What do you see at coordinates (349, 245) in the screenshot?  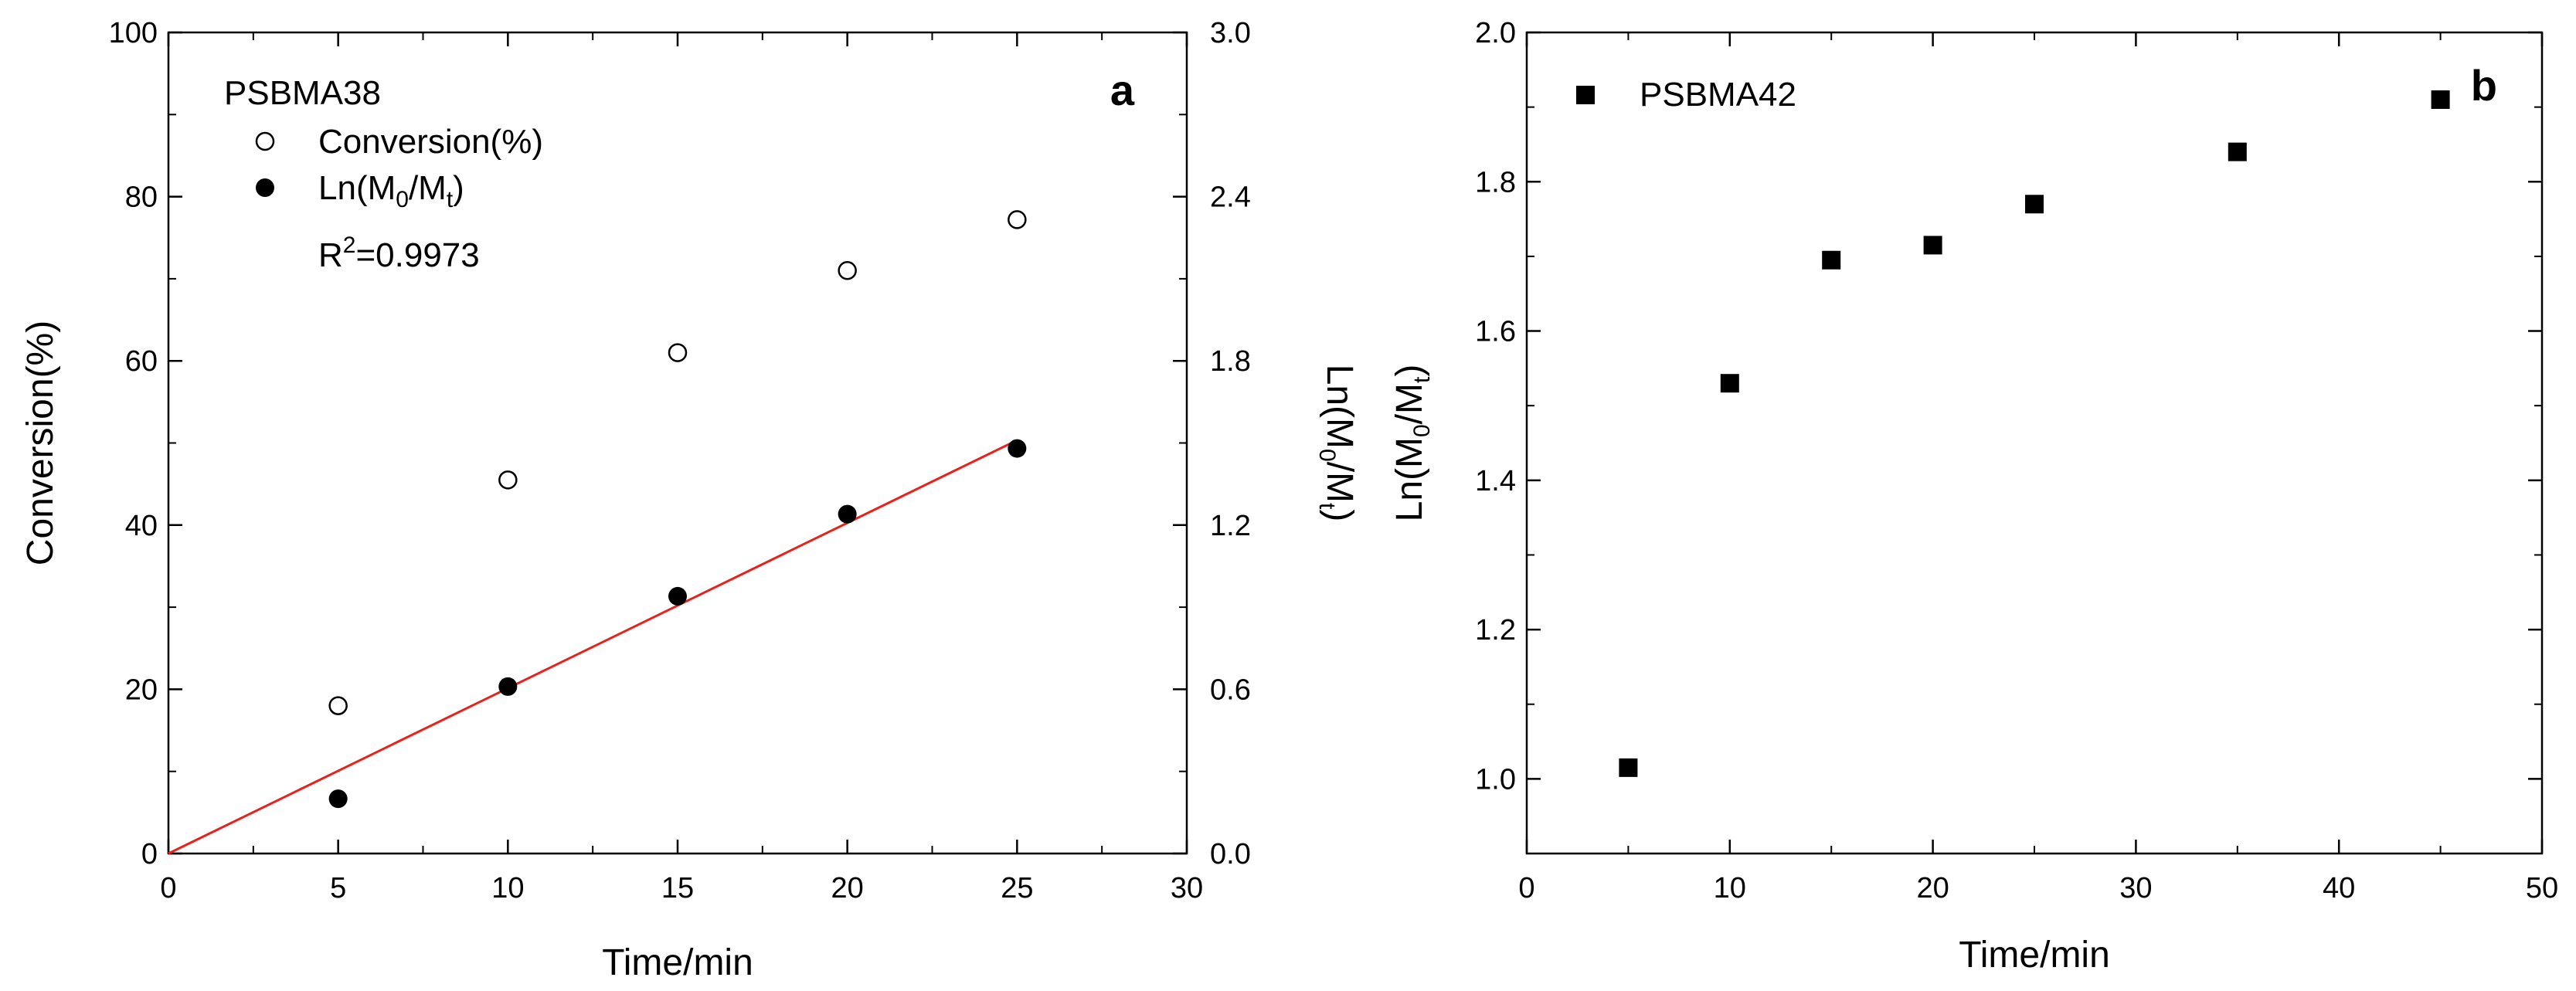 I see `r-squared-sup: 2` at bounding box center [349, 245].